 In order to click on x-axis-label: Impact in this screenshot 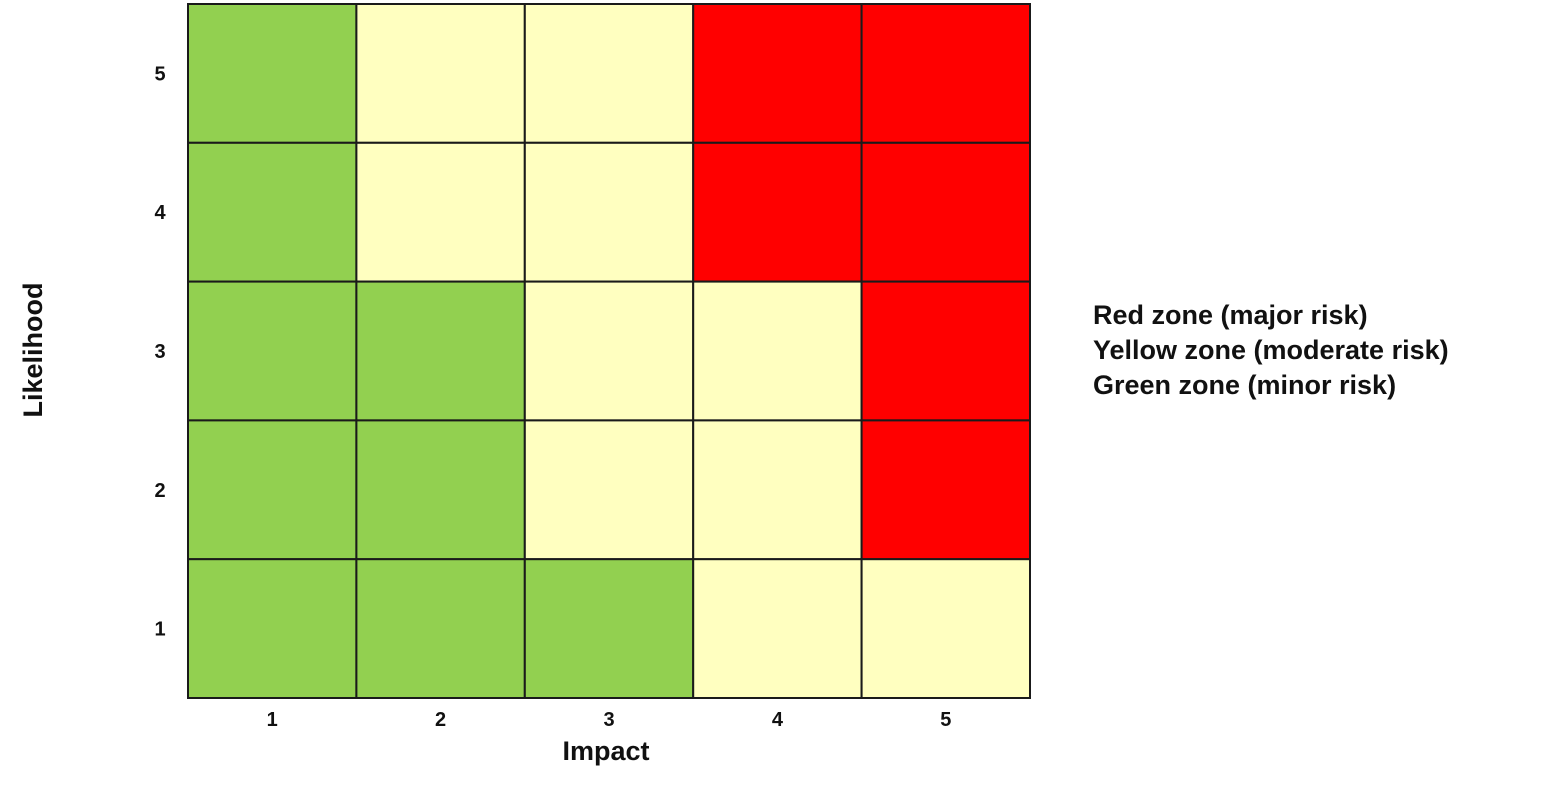, I will do `click(605, 751)`.